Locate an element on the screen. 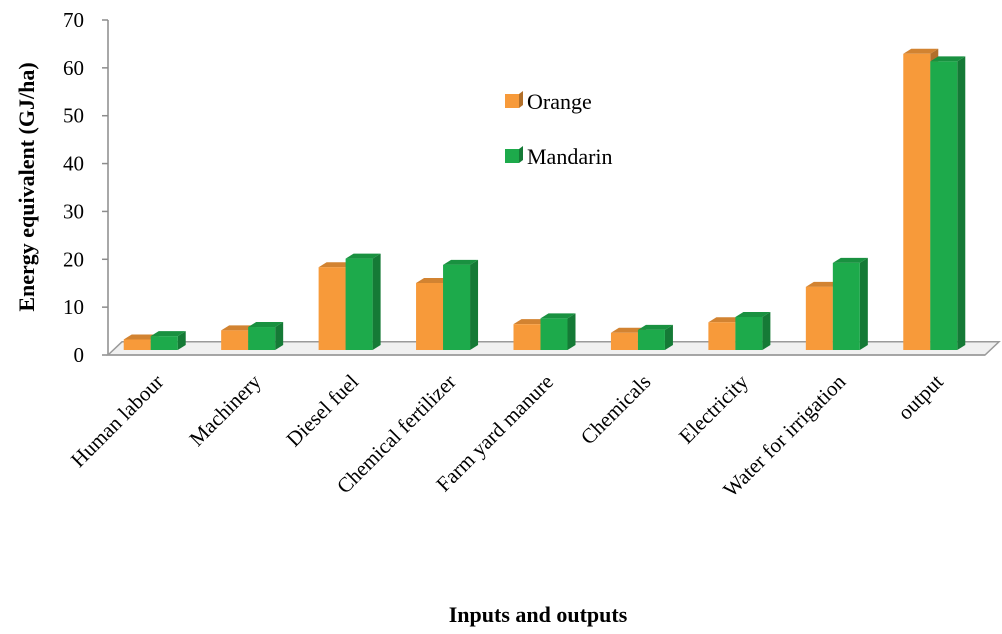 The height and width of the screenshot is (634, 1002). legend-label: Mandarin is located at coordinates (570, 156).